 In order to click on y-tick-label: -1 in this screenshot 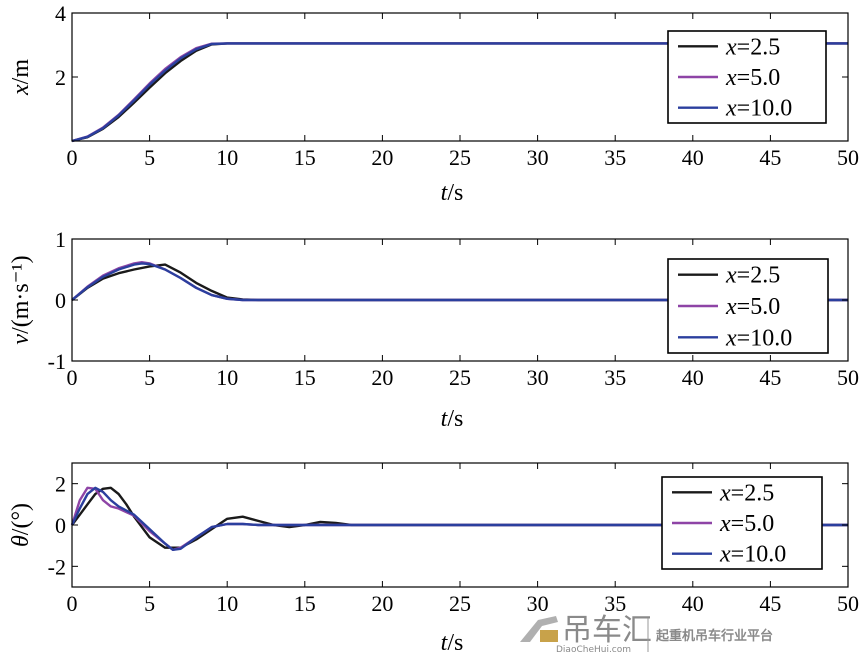, I will do `click(57, 361)`.